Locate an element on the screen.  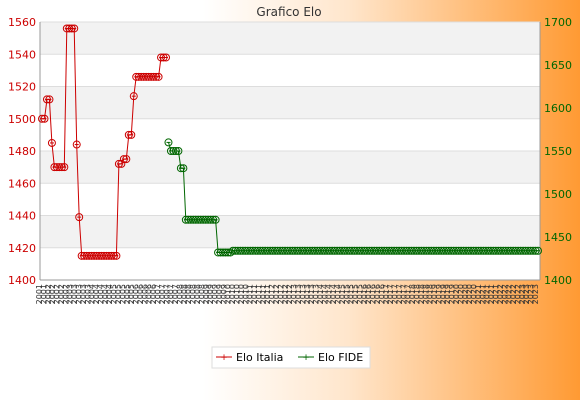
y-right-tick-label: 1700 is located at coordinates (558, 22).